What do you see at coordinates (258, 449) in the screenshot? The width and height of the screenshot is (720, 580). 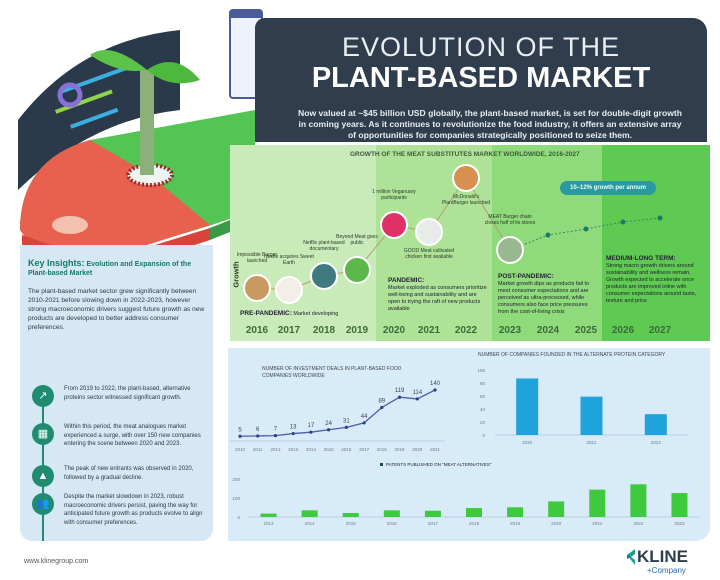 I see `x-tick-label: 2011` at bounding box center [258, 449].